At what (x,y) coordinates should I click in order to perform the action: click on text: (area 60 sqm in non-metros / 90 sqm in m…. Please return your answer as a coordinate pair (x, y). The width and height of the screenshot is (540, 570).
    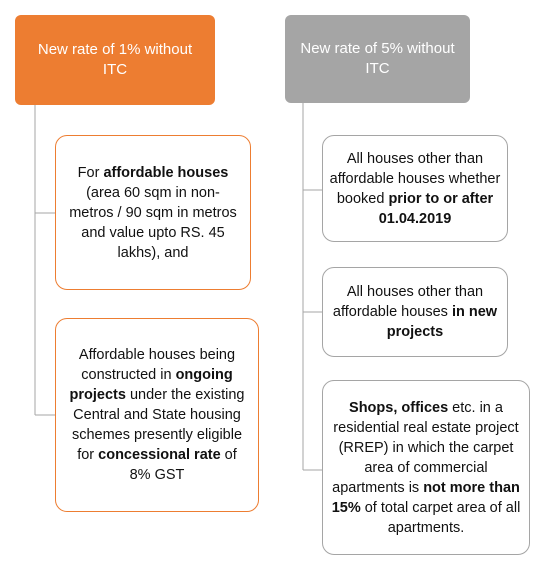
    Looking at the image, I should click on (153, 222).